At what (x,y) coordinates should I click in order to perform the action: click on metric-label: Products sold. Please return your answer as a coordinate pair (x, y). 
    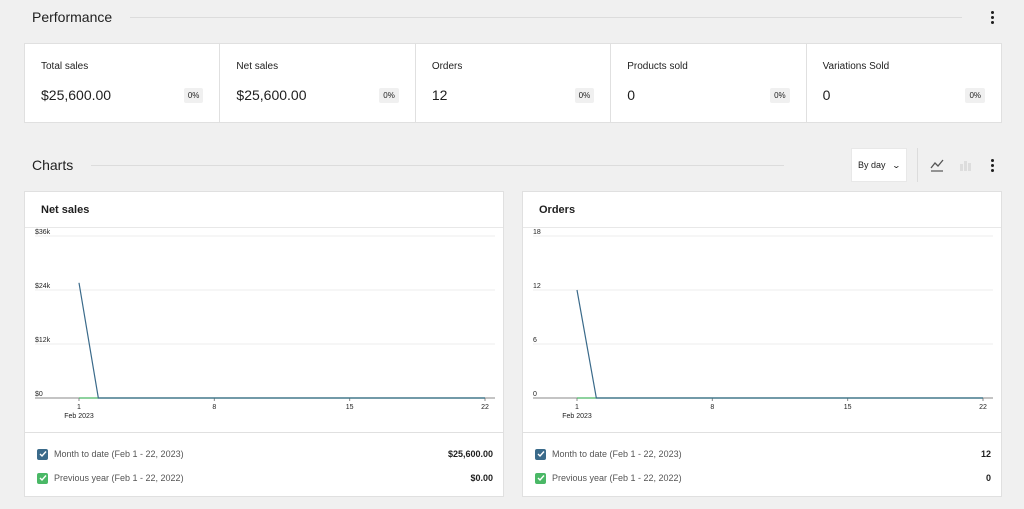
    Looking at the image, I should click on (657, 66).